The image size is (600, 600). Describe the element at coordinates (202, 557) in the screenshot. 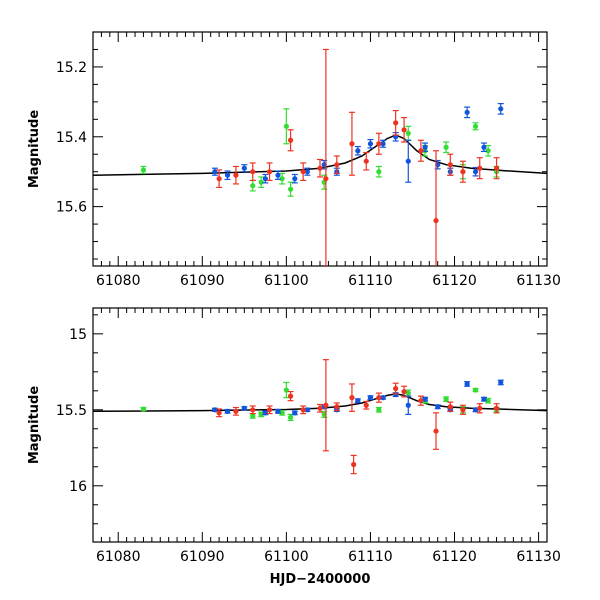

I see `x-tick-label: 61090` at that location.